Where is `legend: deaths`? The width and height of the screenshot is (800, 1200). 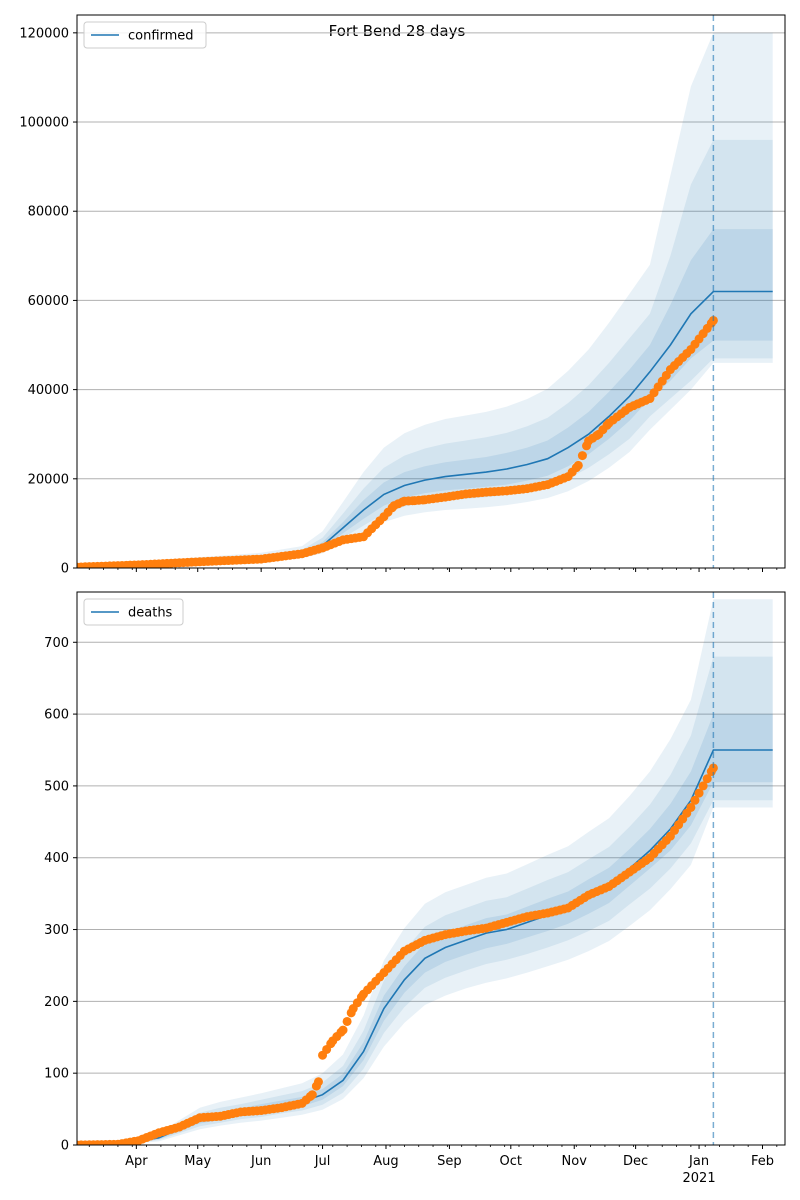 legend: deaths is located at coordinates (133, 612).